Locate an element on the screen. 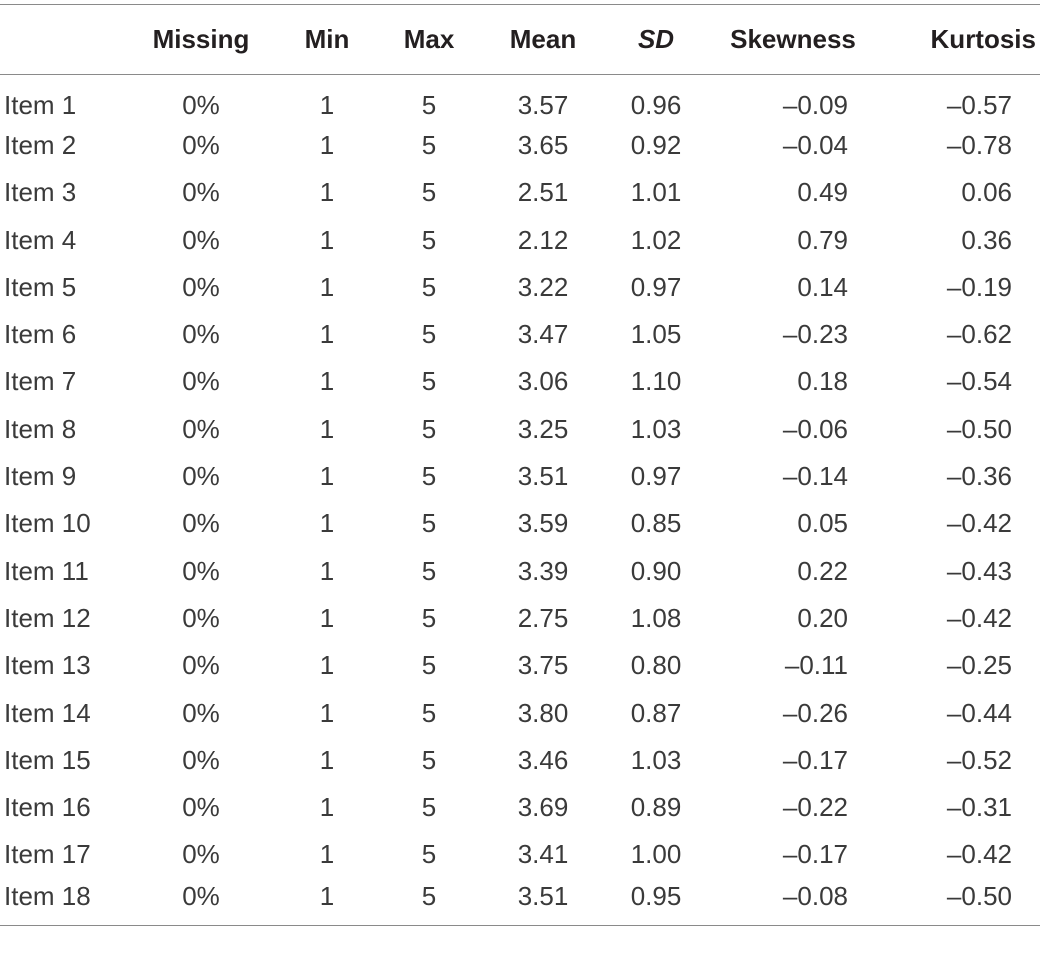 This screenshot has height=958, width=1042. cell-mean: 3.57 is located at coordinates (543, 104).